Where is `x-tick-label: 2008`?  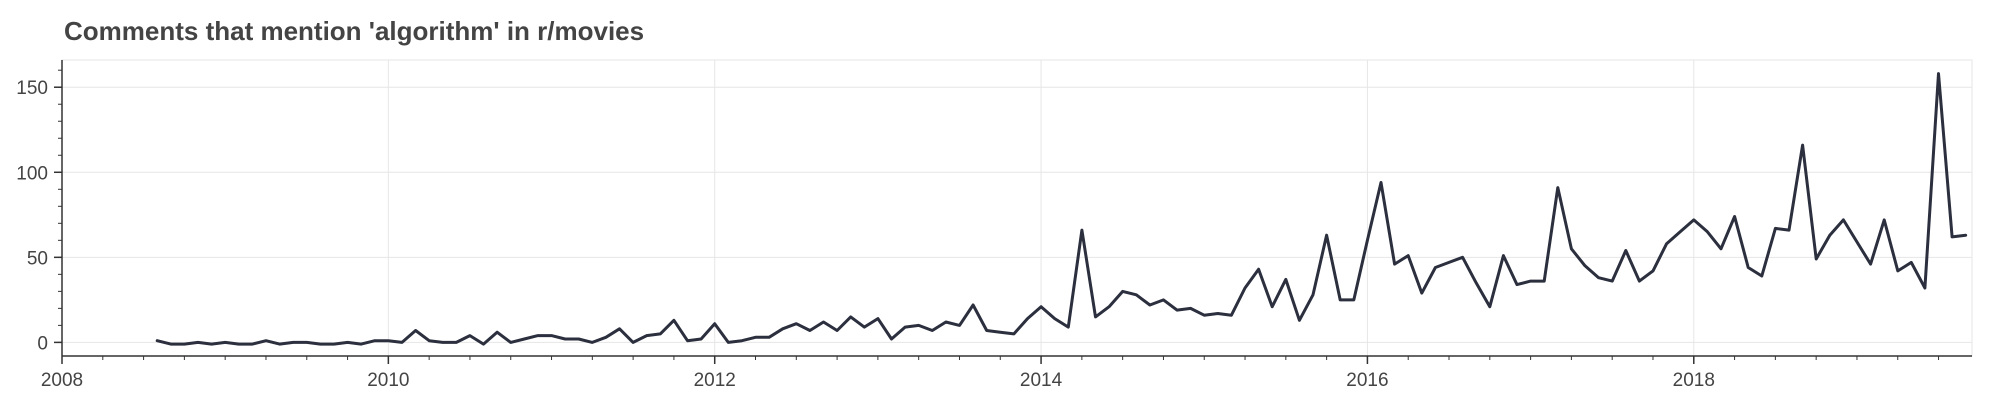
x-tick-label: 2008 is located at coordinates (62, 380).